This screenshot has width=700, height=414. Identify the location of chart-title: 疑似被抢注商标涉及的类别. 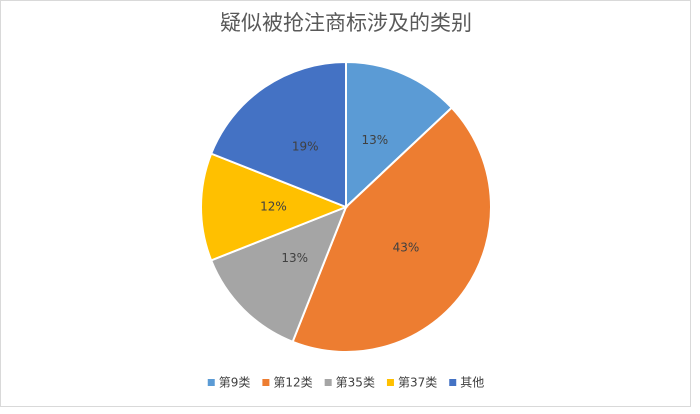
(346, 23).